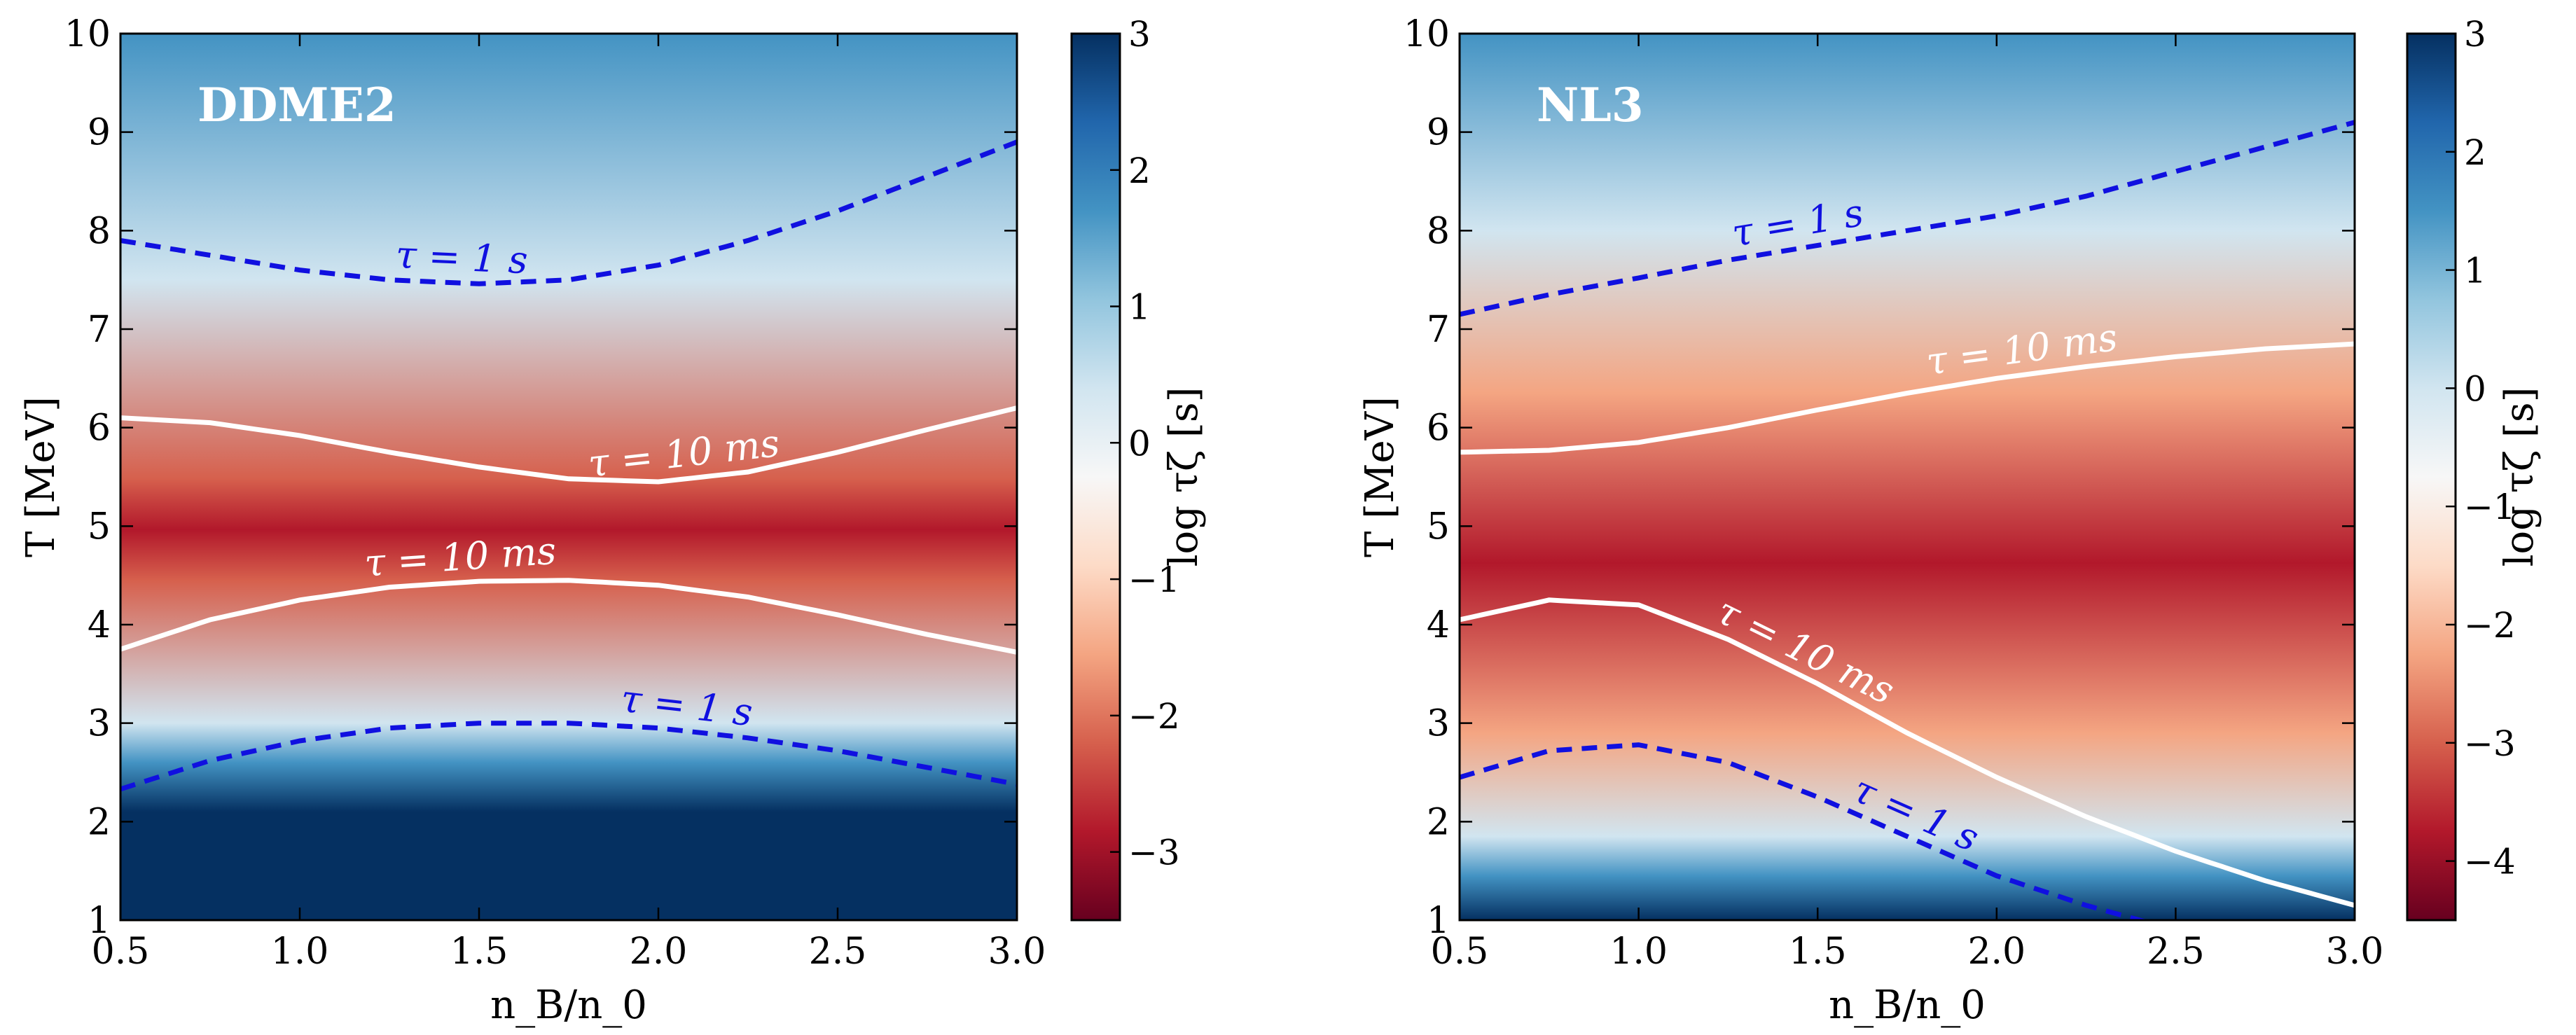  What do you see at coordinates (2490, 862) in the screenshot?
I see `colorbar-tick-label: −4` at bounding box center [2490, 862].